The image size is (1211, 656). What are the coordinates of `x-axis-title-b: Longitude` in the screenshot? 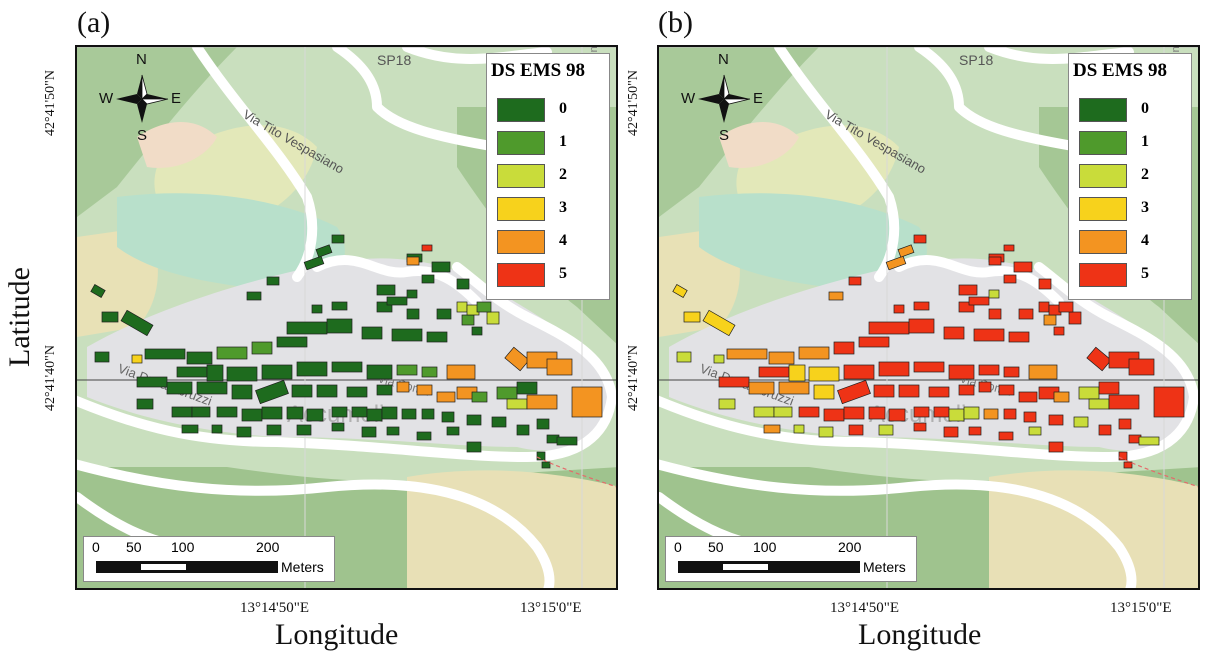 It's located at (920, 634).